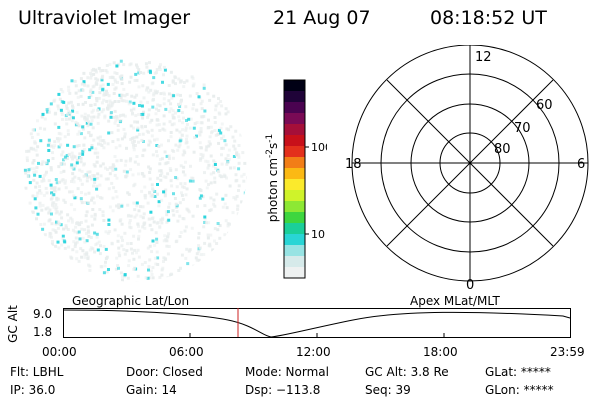 The height and width of the screenshot is (400, 600). I want to click on colorbar-tick-label-100: 100, so click(319, 147).